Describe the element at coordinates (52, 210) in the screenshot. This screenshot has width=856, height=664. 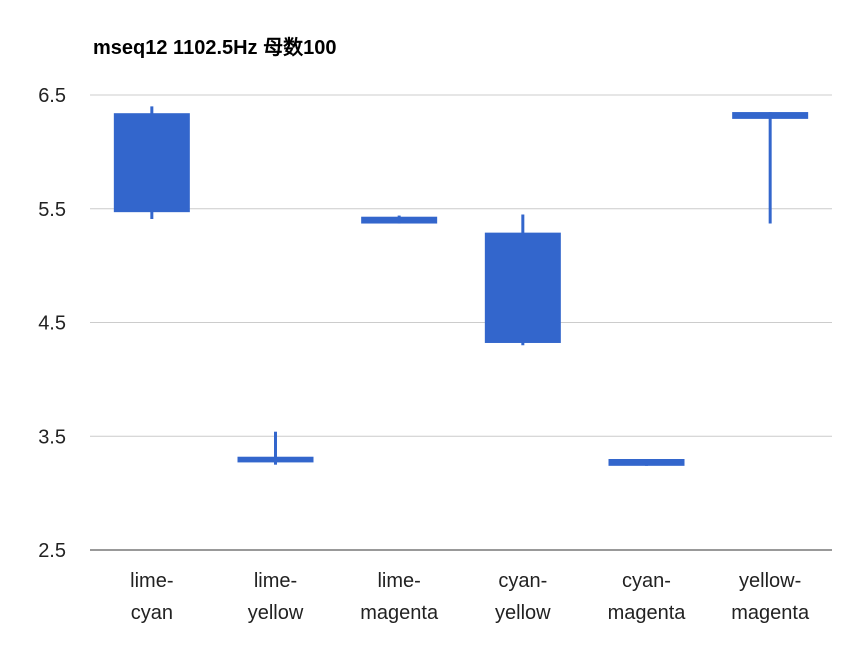
I see `y-tick-label: 5.5` at that location.